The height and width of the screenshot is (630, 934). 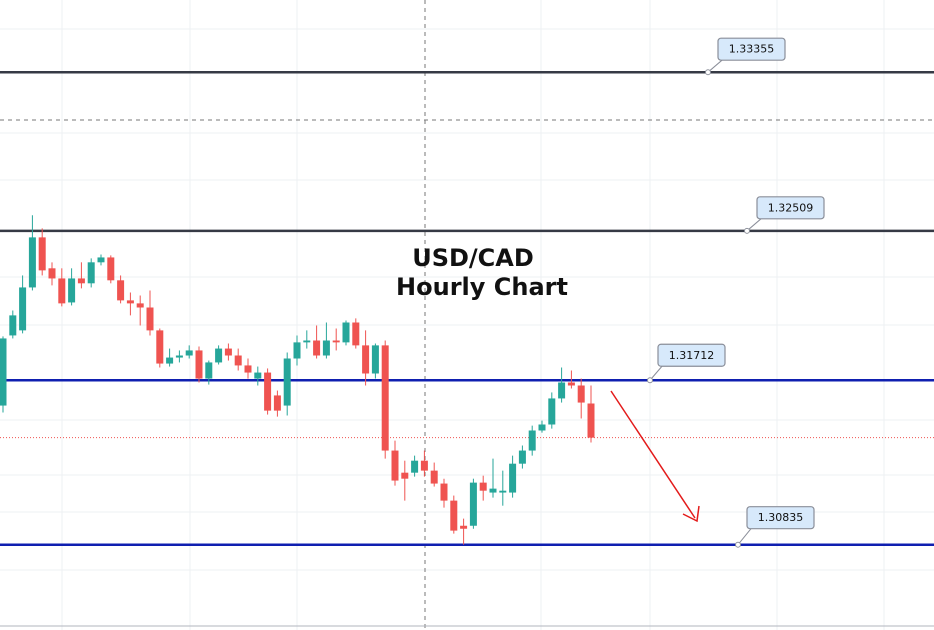 I want to click on arrow-head, so click(x=691, y=514).